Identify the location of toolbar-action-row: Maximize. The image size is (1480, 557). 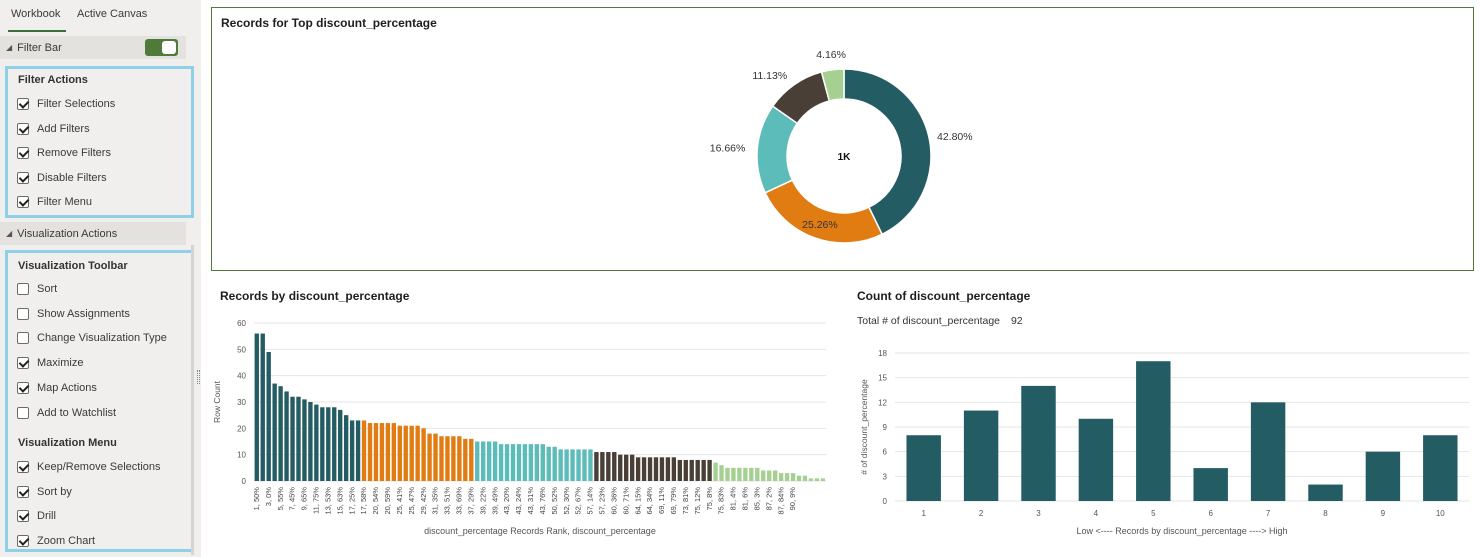
(50, 363).